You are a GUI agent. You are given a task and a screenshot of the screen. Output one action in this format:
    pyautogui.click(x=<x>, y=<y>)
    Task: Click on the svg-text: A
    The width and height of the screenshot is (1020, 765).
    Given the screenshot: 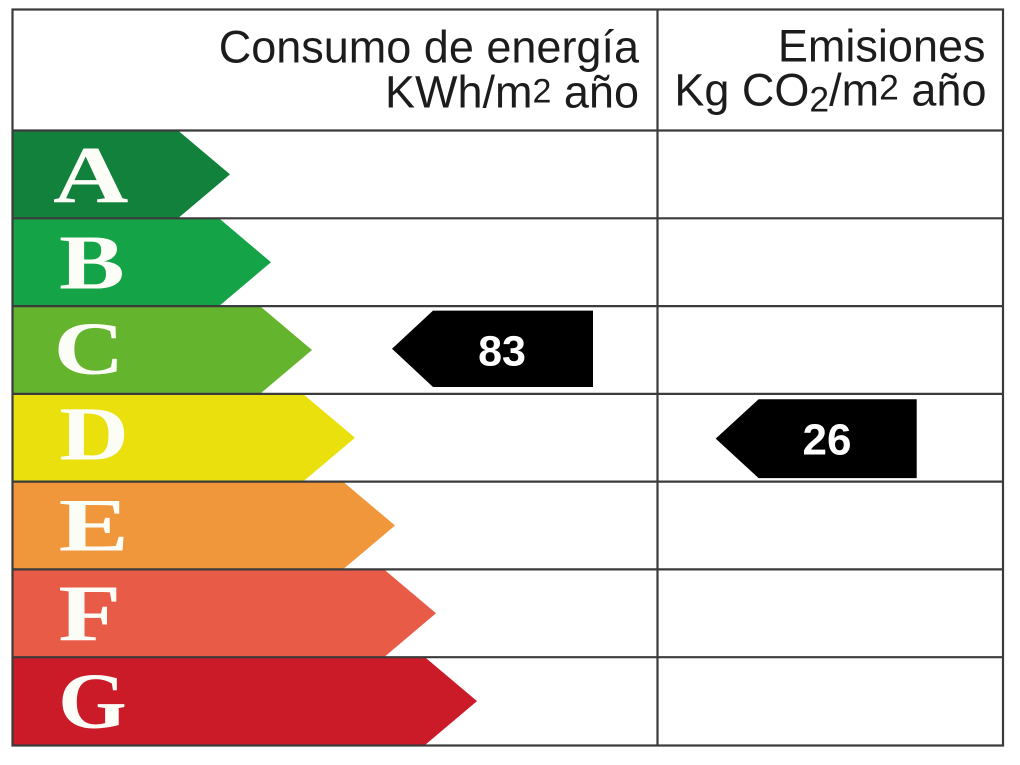 What is the action you would take?
    pyautogui.click(x=91, y=175)
    